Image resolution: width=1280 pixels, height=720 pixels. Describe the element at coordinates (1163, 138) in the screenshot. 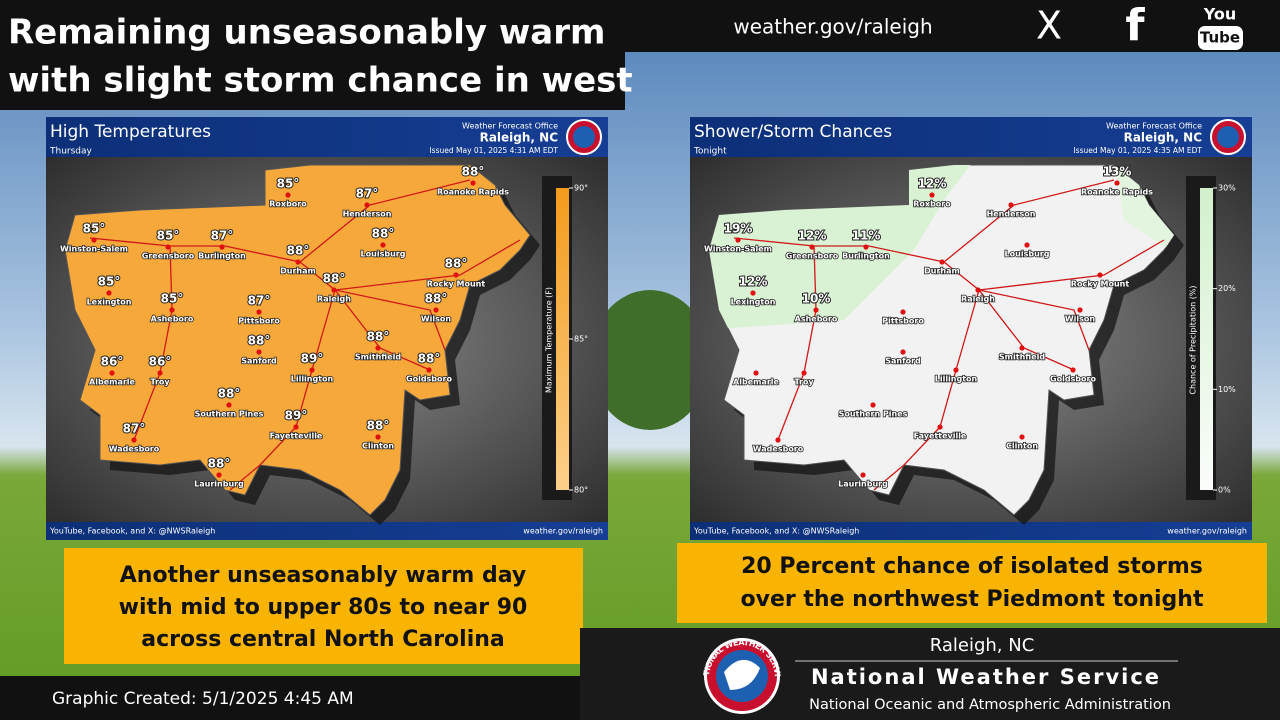

I see `office-city: Raleigh, NC` at that location.